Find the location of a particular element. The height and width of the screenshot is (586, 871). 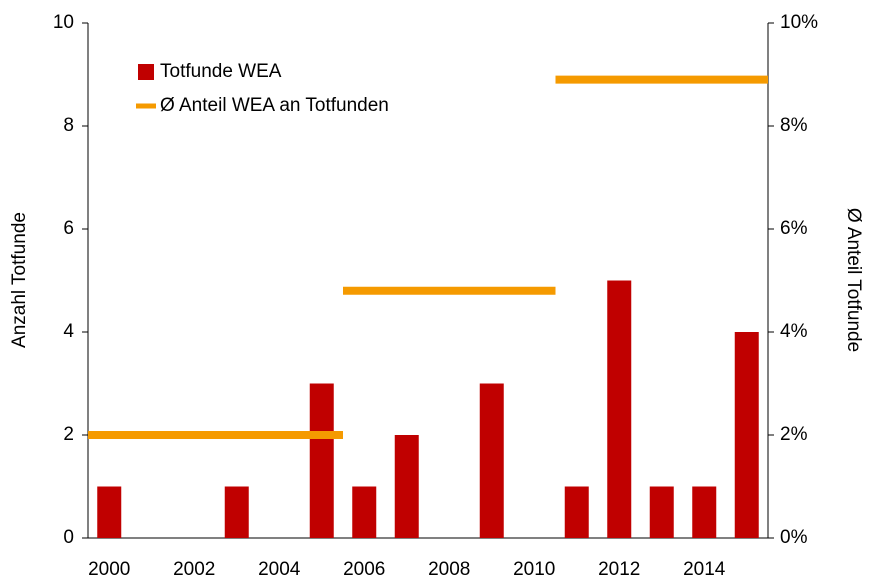

y-tick-label: 4 is located at coordinates (68, 331).